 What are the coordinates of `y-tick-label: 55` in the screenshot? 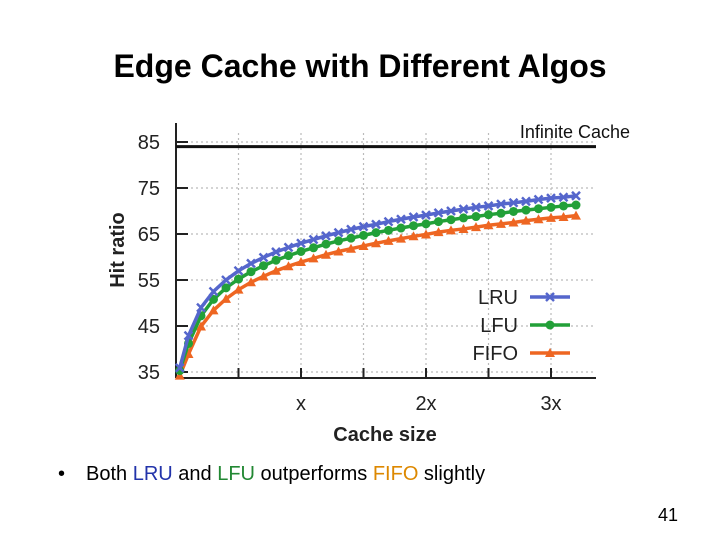 It's located at (149, 281).